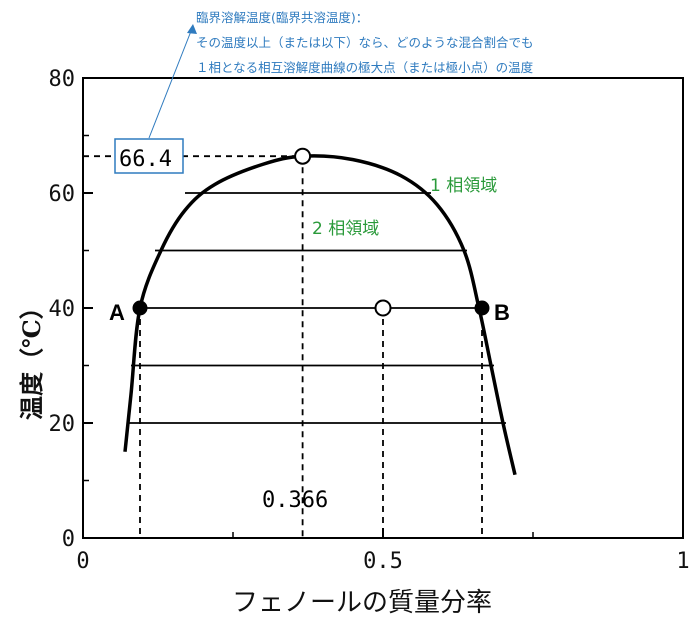 The height and width of the screenshot is (628, 698). I want to click on point-label-b: B, so click(502, 312).